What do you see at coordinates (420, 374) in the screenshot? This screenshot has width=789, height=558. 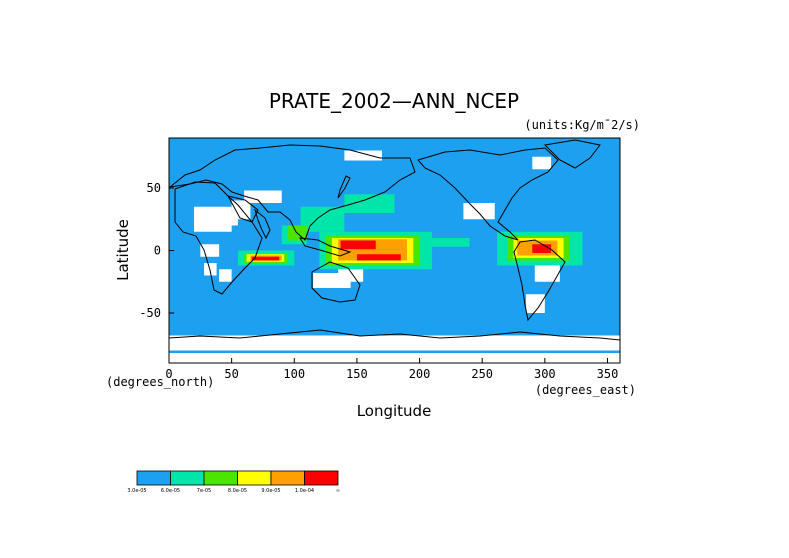 I see `x-tick-label-4: 200` at bounding box center [420, 374].